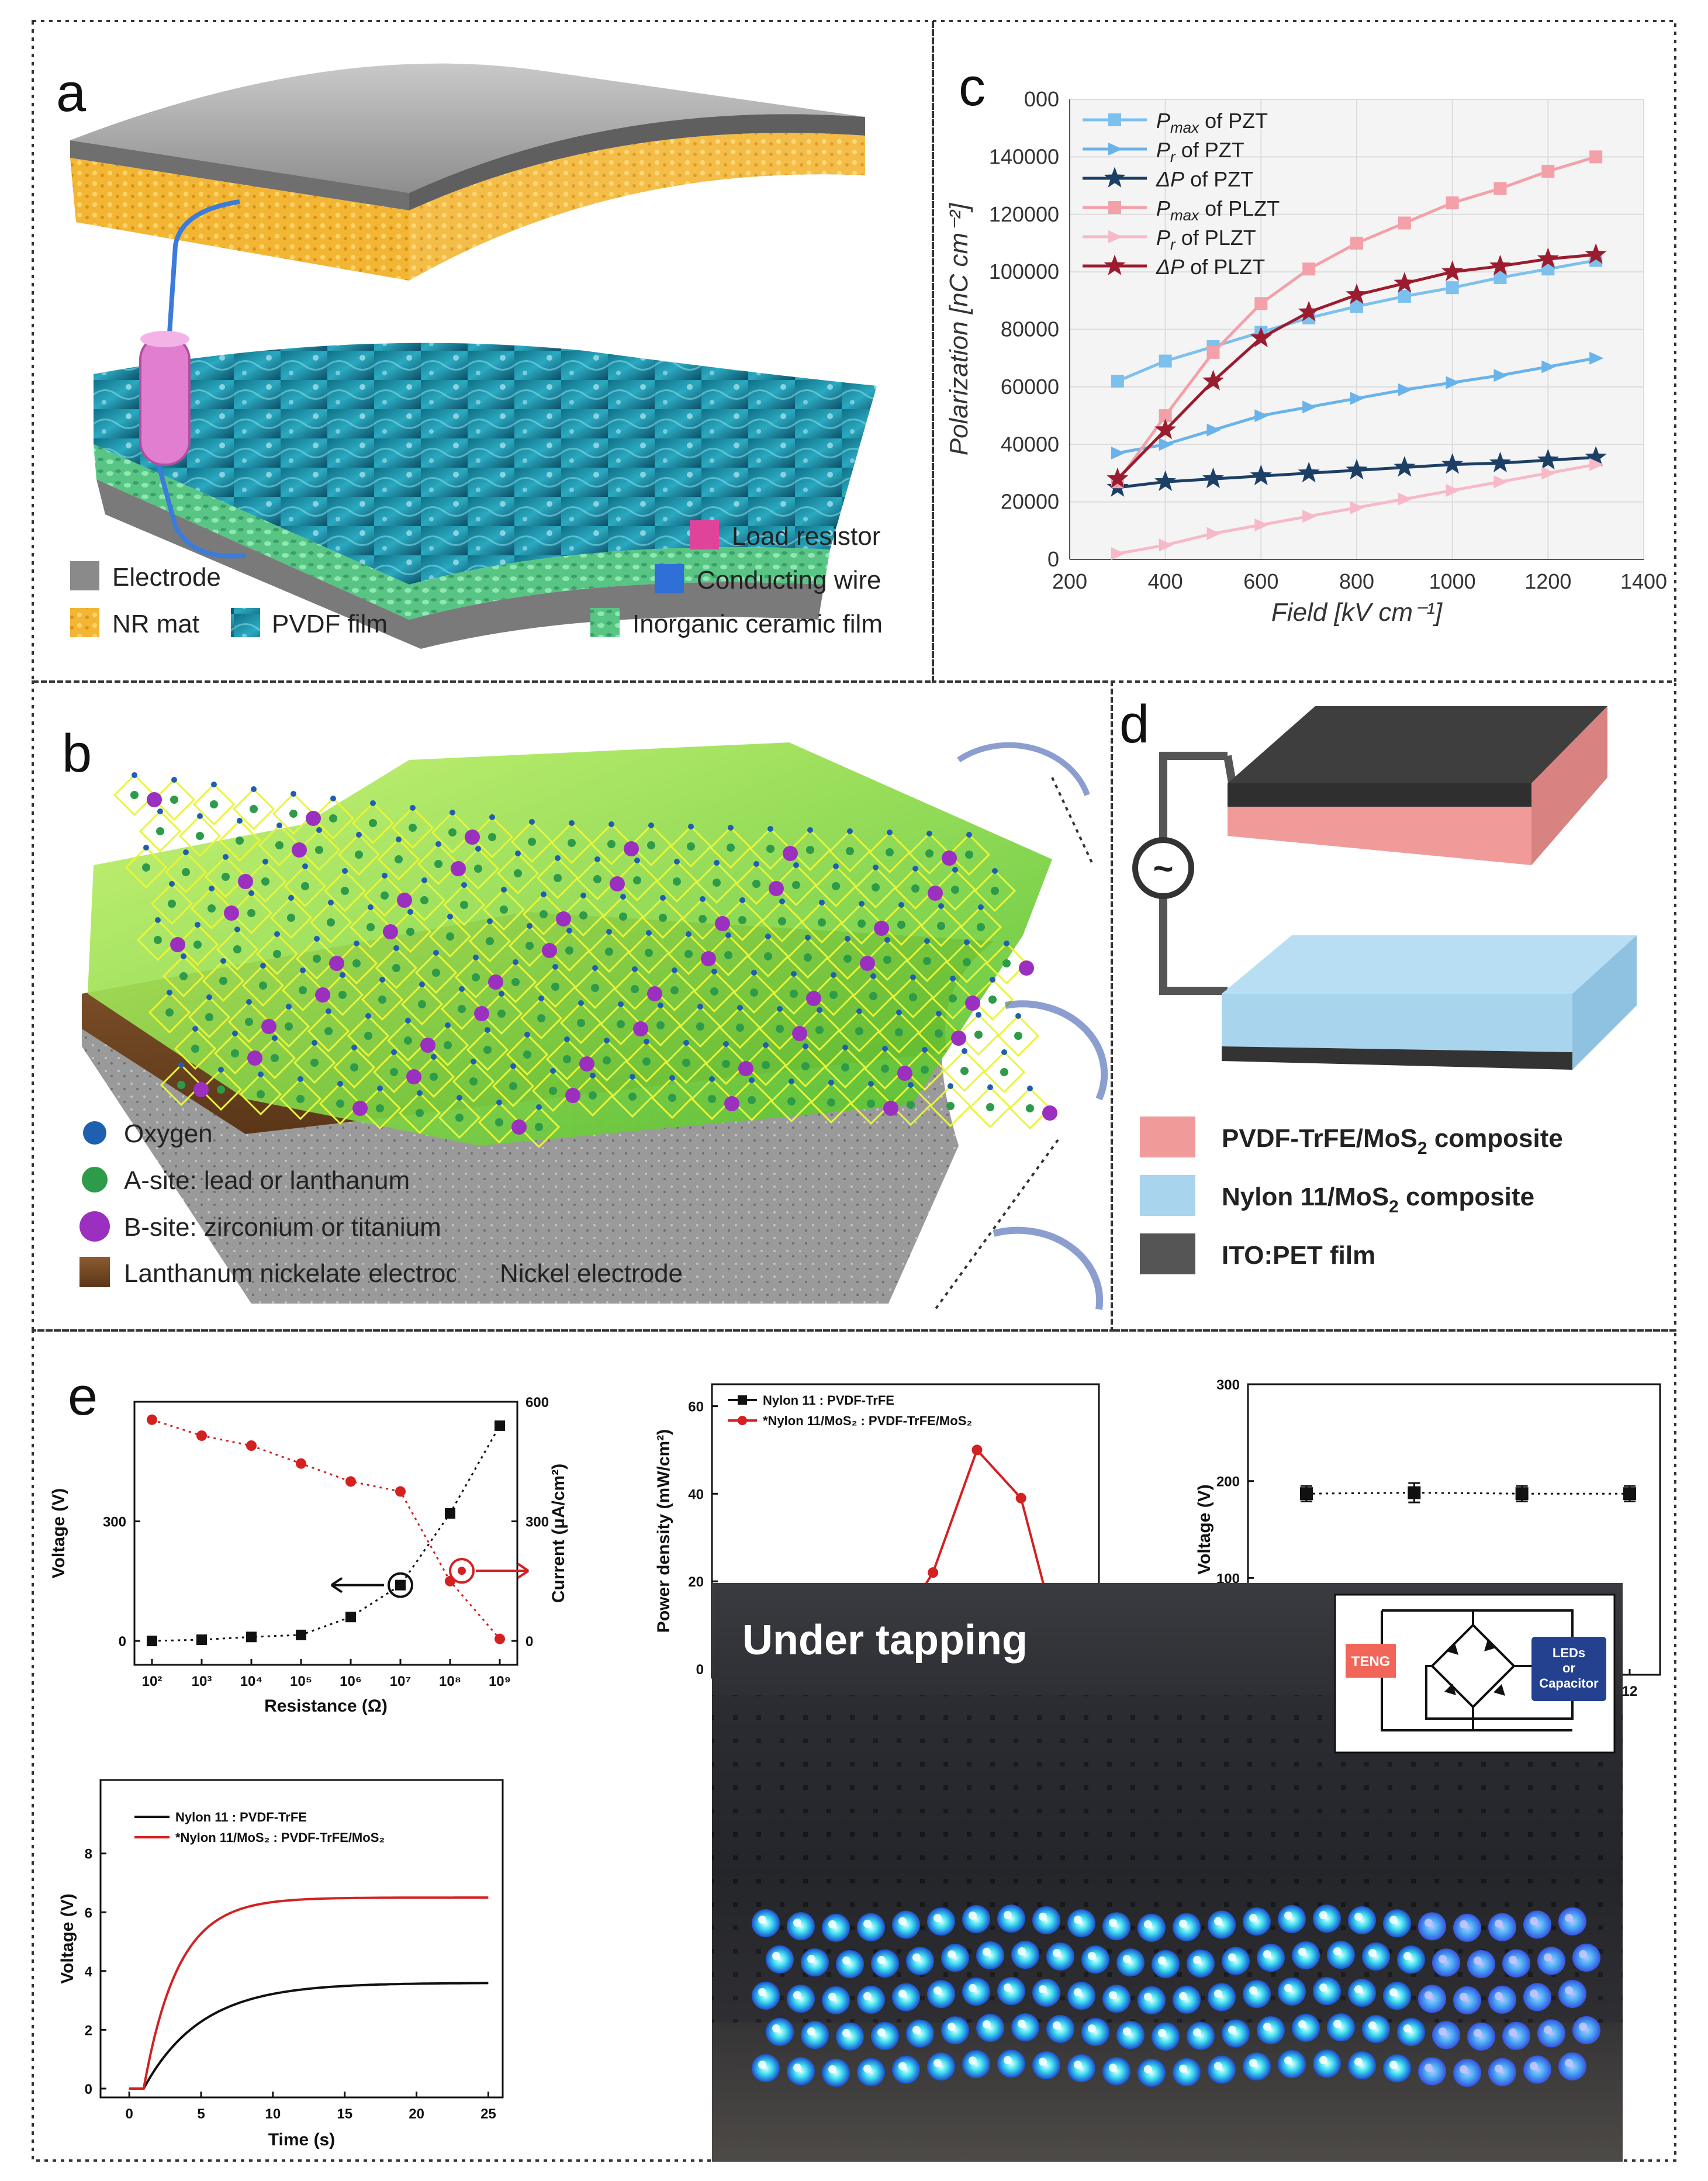  I want to click on panel-e-label: e, so click(83, 1396).